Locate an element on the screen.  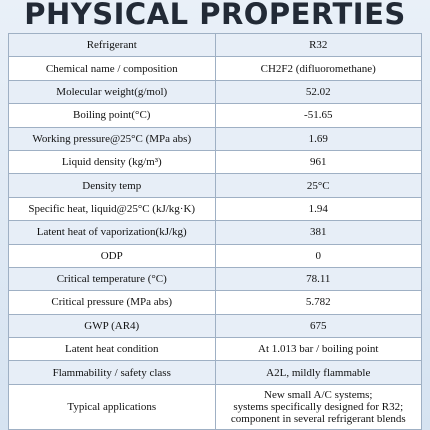
property-label: Latent heat condition is located at coordinates (112, 349).